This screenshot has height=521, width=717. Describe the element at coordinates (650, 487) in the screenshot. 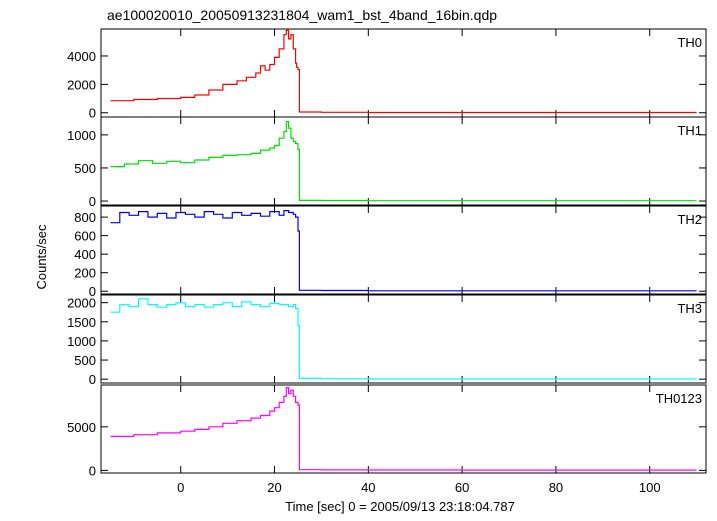

I see `x-tick-label: 100` at that location.